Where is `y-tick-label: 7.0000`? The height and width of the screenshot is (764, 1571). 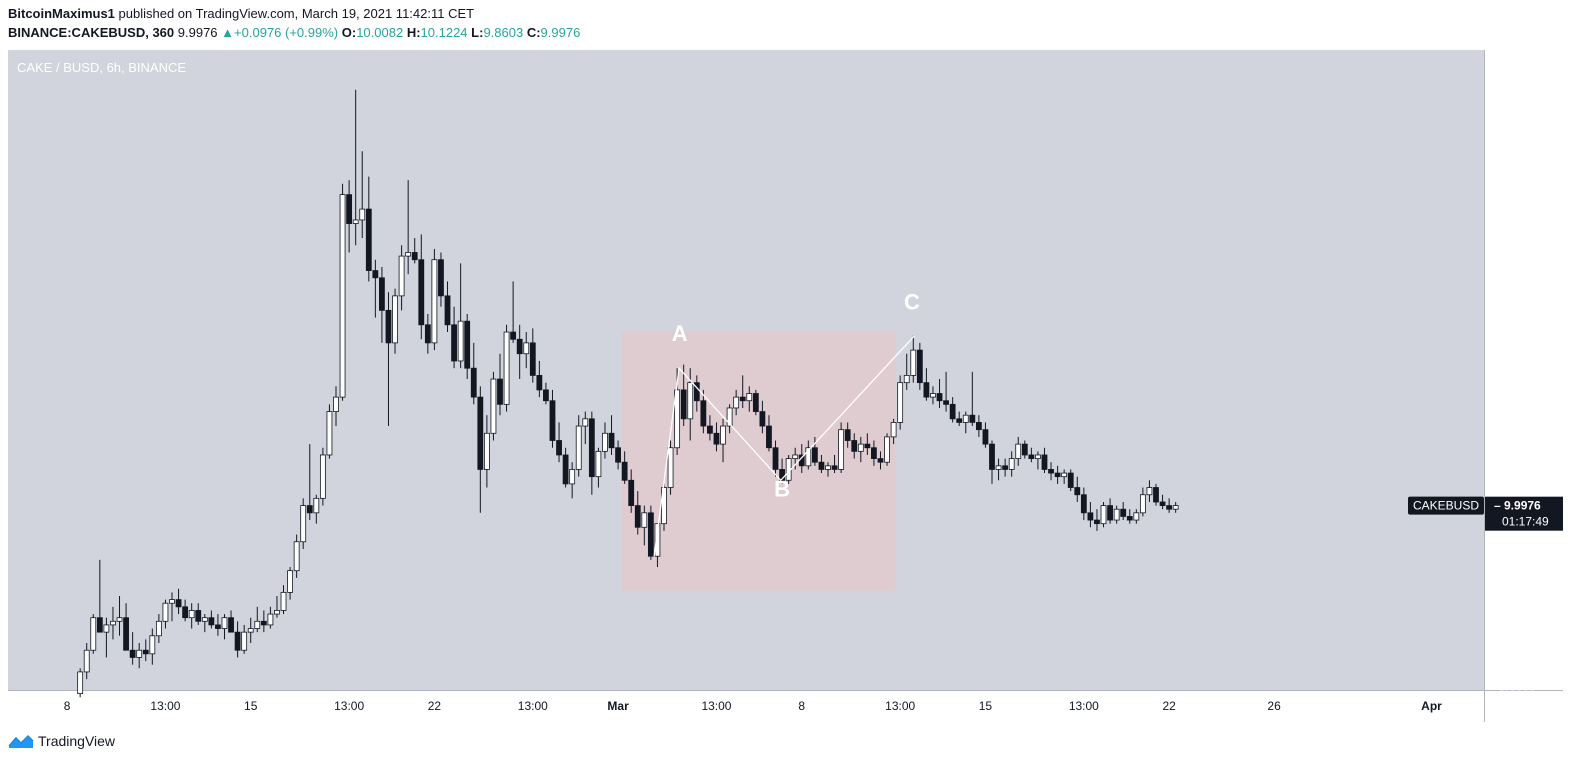
y-tick-label: 7.0000 is located at coordinates (1517, 614).